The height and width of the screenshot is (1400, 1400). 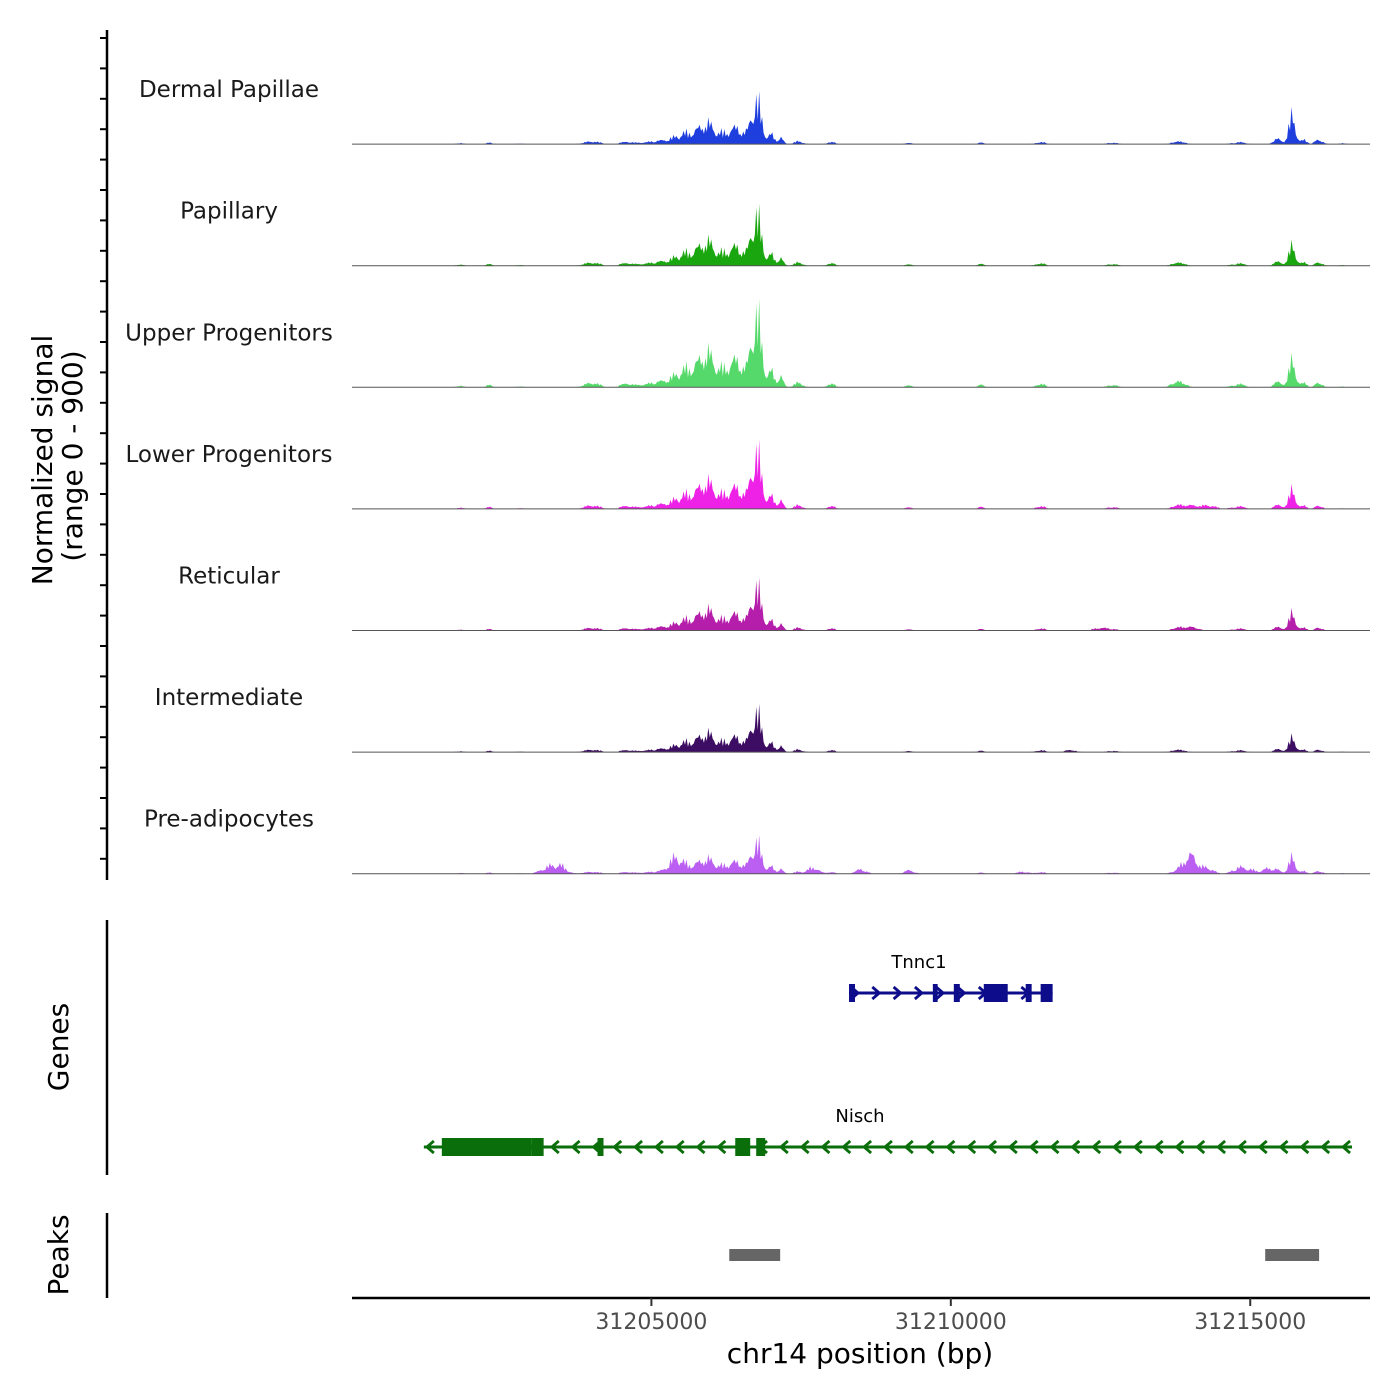 I want to click on track-label: Intermediate, so click(x=229, y=698).